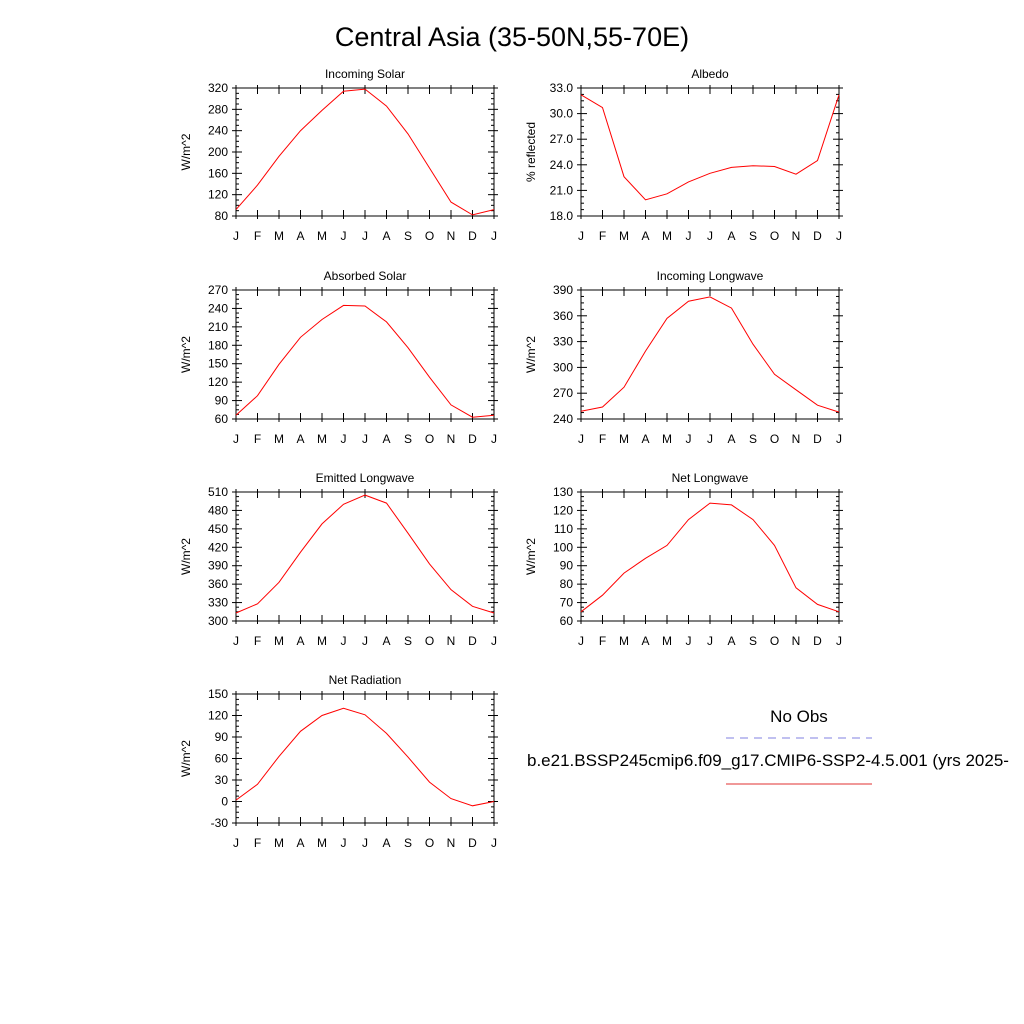 The height and width of the screenshot is (1024, 1024). Describe the element at coordinates (689, 641) in the screenshot. I see `chart-5-xtick-label: J` at that location.